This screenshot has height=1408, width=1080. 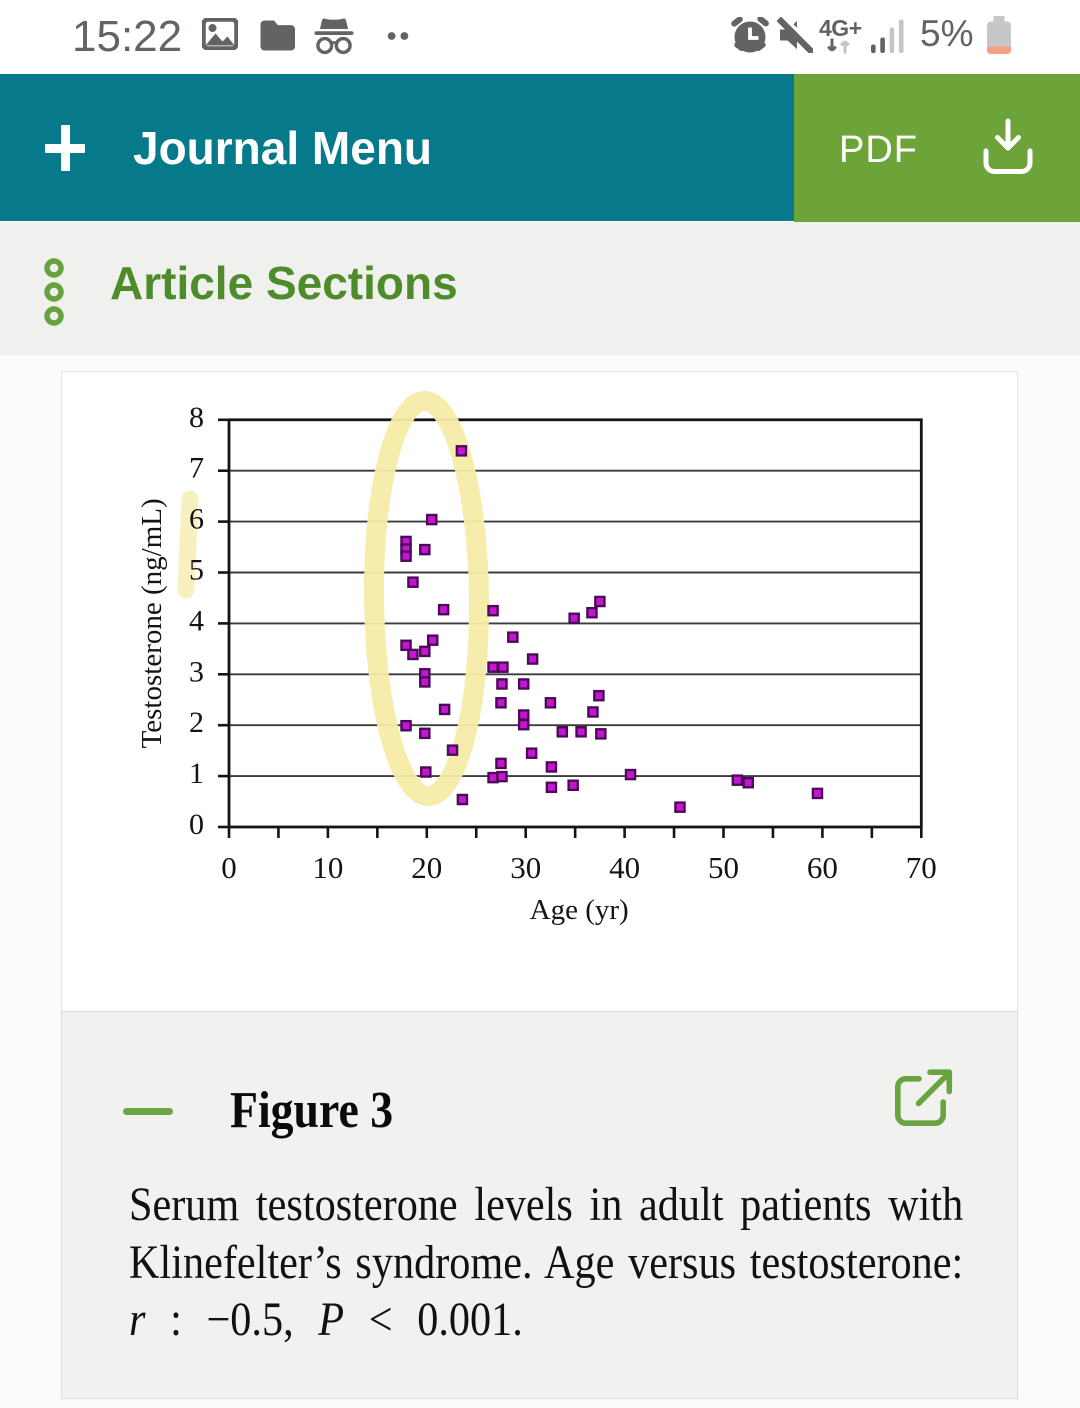 What do you see at coordinates (196, 671) in the screenshot?
I see `svg-text: 3` at bounding box center [196, 671].